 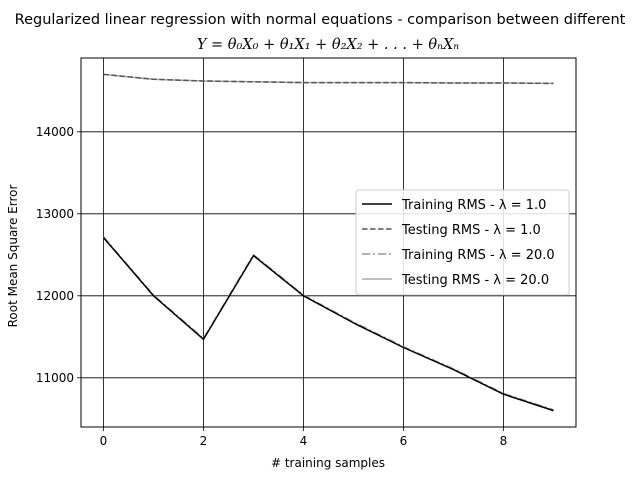 What do you see at coordinates (478, 255) in the screenshot?
I see `legend-label: Training RMS - λ = 20.0` at bounding box center [478, 255].